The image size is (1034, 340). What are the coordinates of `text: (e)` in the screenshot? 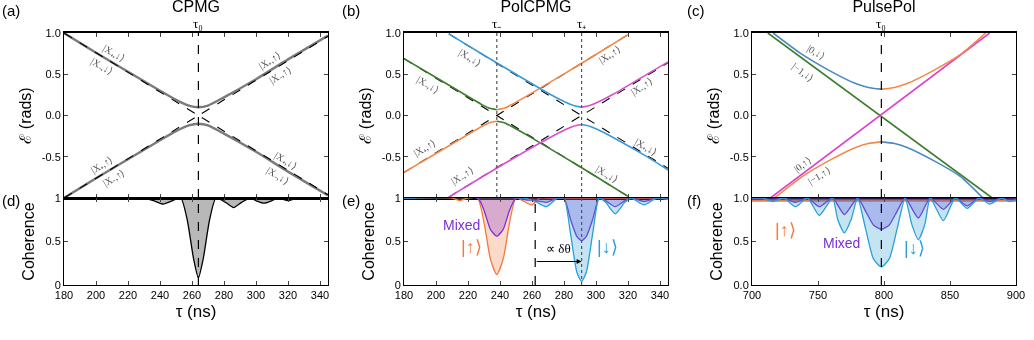 It's located at (351, 200).